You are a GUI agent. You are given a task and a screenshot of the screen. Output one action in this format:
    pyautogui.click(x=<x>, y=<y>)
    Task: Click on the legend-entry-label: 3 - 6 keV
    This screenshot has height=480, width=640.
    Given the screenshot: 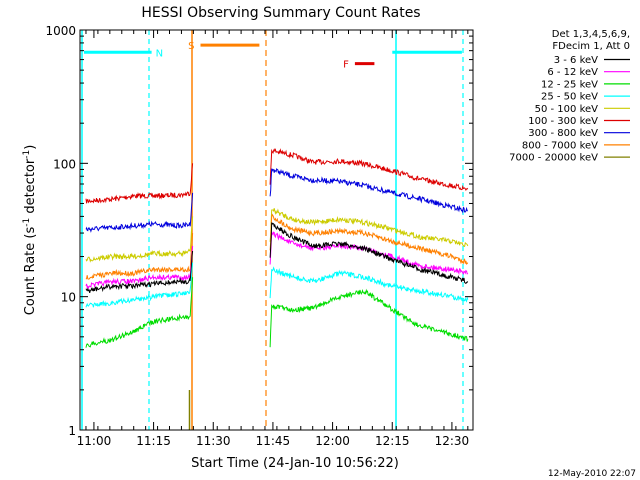 What is the action you would take?
    pyautogui.click(x=576, y=60)
    